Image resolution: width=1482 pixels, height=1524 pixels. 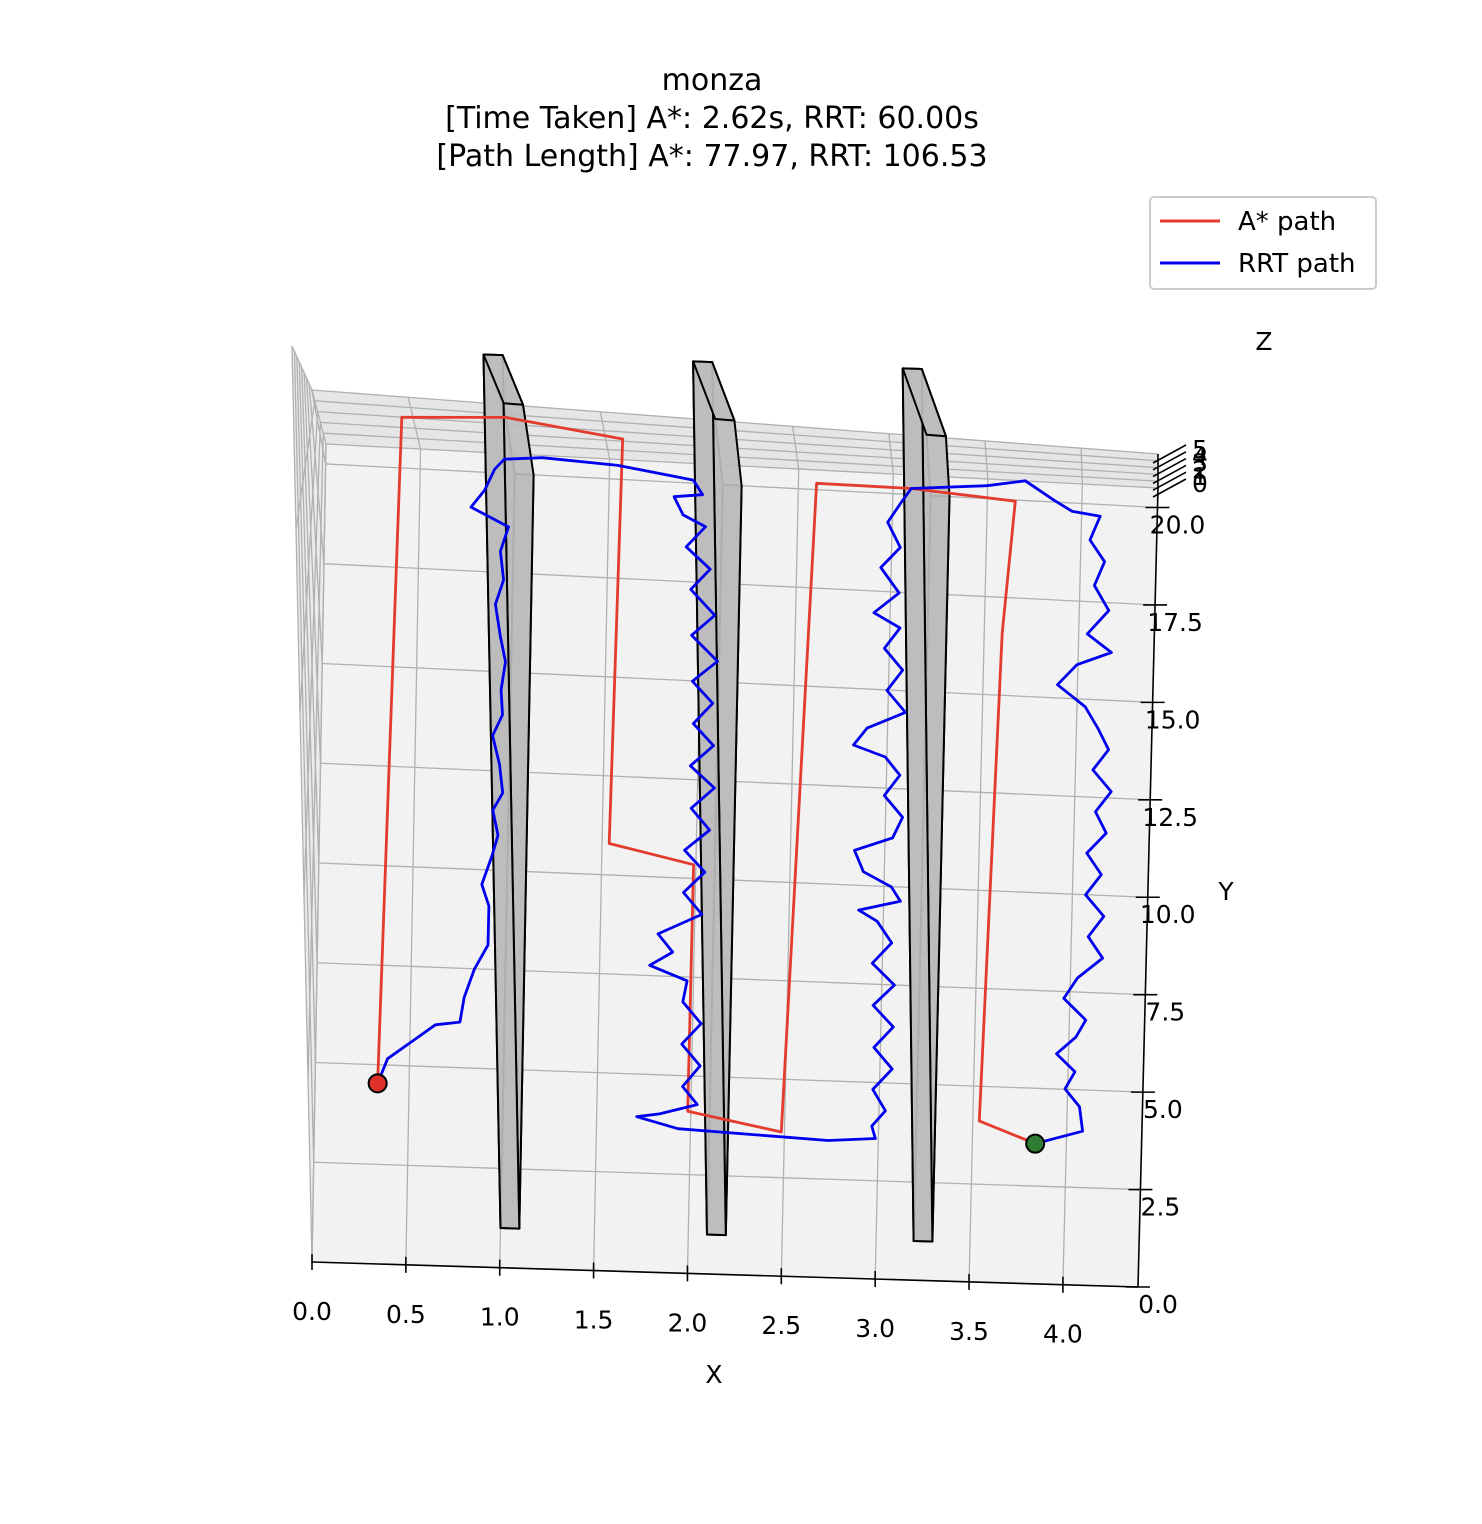 What do you see at coordinates (1170, 817) in the screenshot?
I see `y-tick-label: 12.5` at bounding box center [1170, 817].